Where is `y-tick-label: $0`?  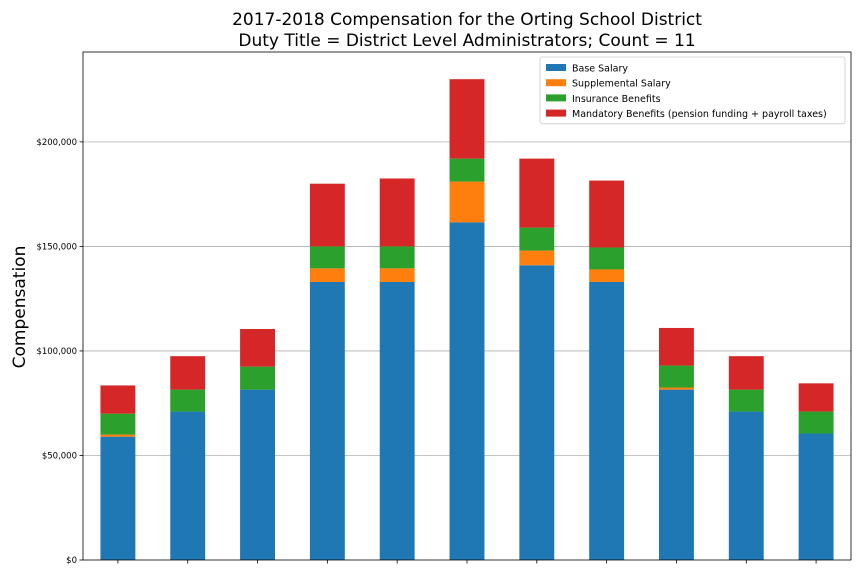
y-tick-label: $0 is located at coordinates (71, 561).